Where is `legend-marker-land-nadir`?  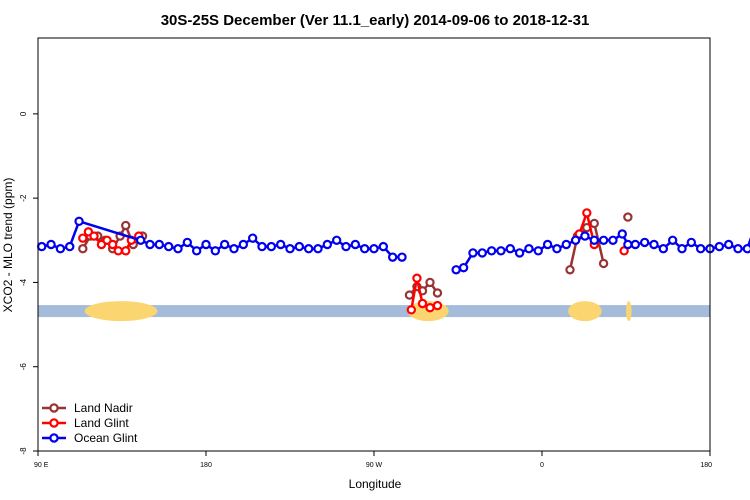
legend-marker-land-nadir is located at coordinates (54, 408).